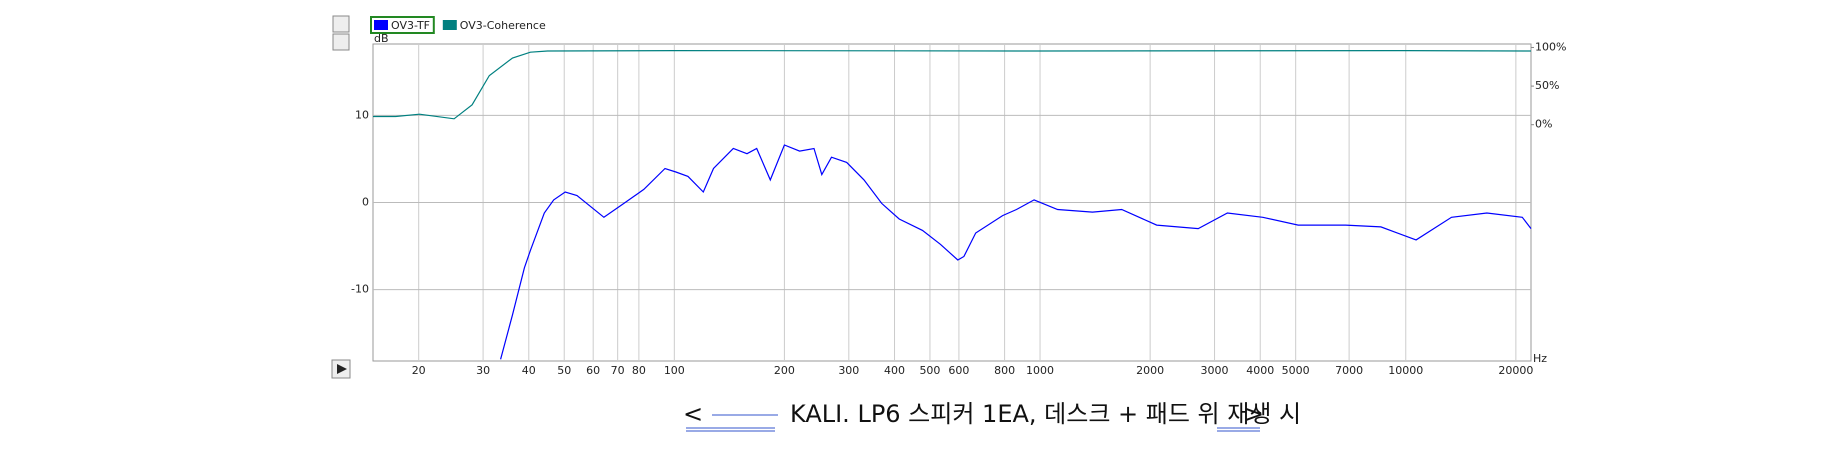 This screenshot has height=454, width=1830. I want to click on caption-close: >, so click(1254, 414).